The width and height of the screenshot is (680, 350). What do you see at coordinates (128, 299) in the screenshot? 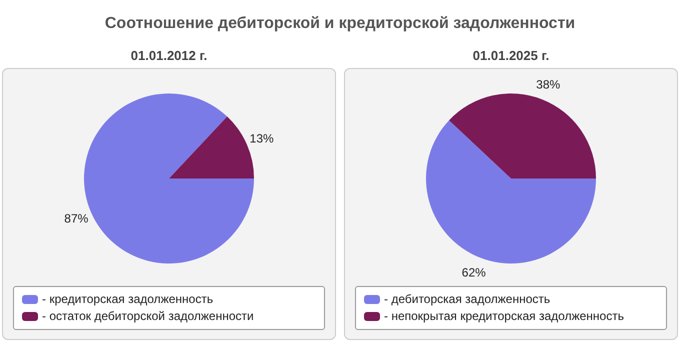
I see `legend-label: - кредиторская задолженность` at bounding box center [128, 299].